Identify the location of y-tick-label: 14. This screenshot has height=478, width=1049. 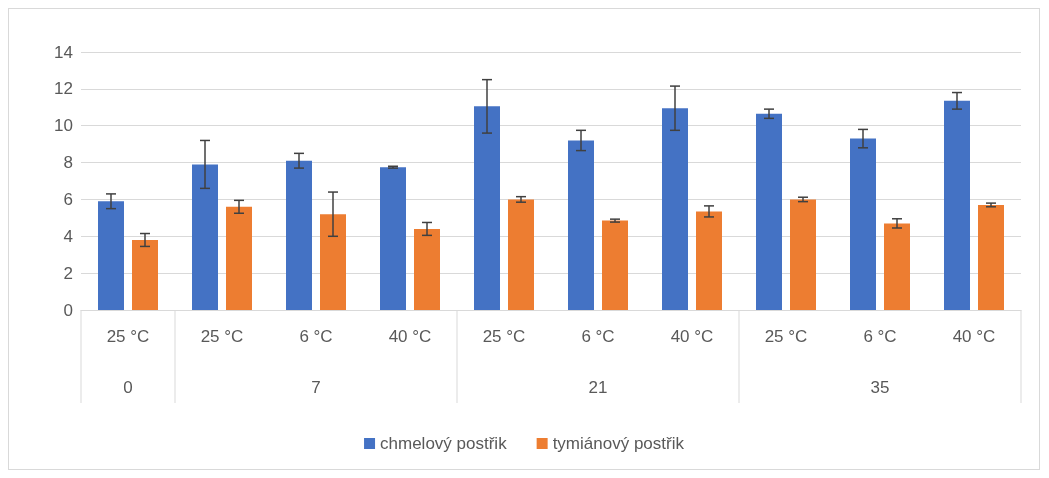
(63, 52).